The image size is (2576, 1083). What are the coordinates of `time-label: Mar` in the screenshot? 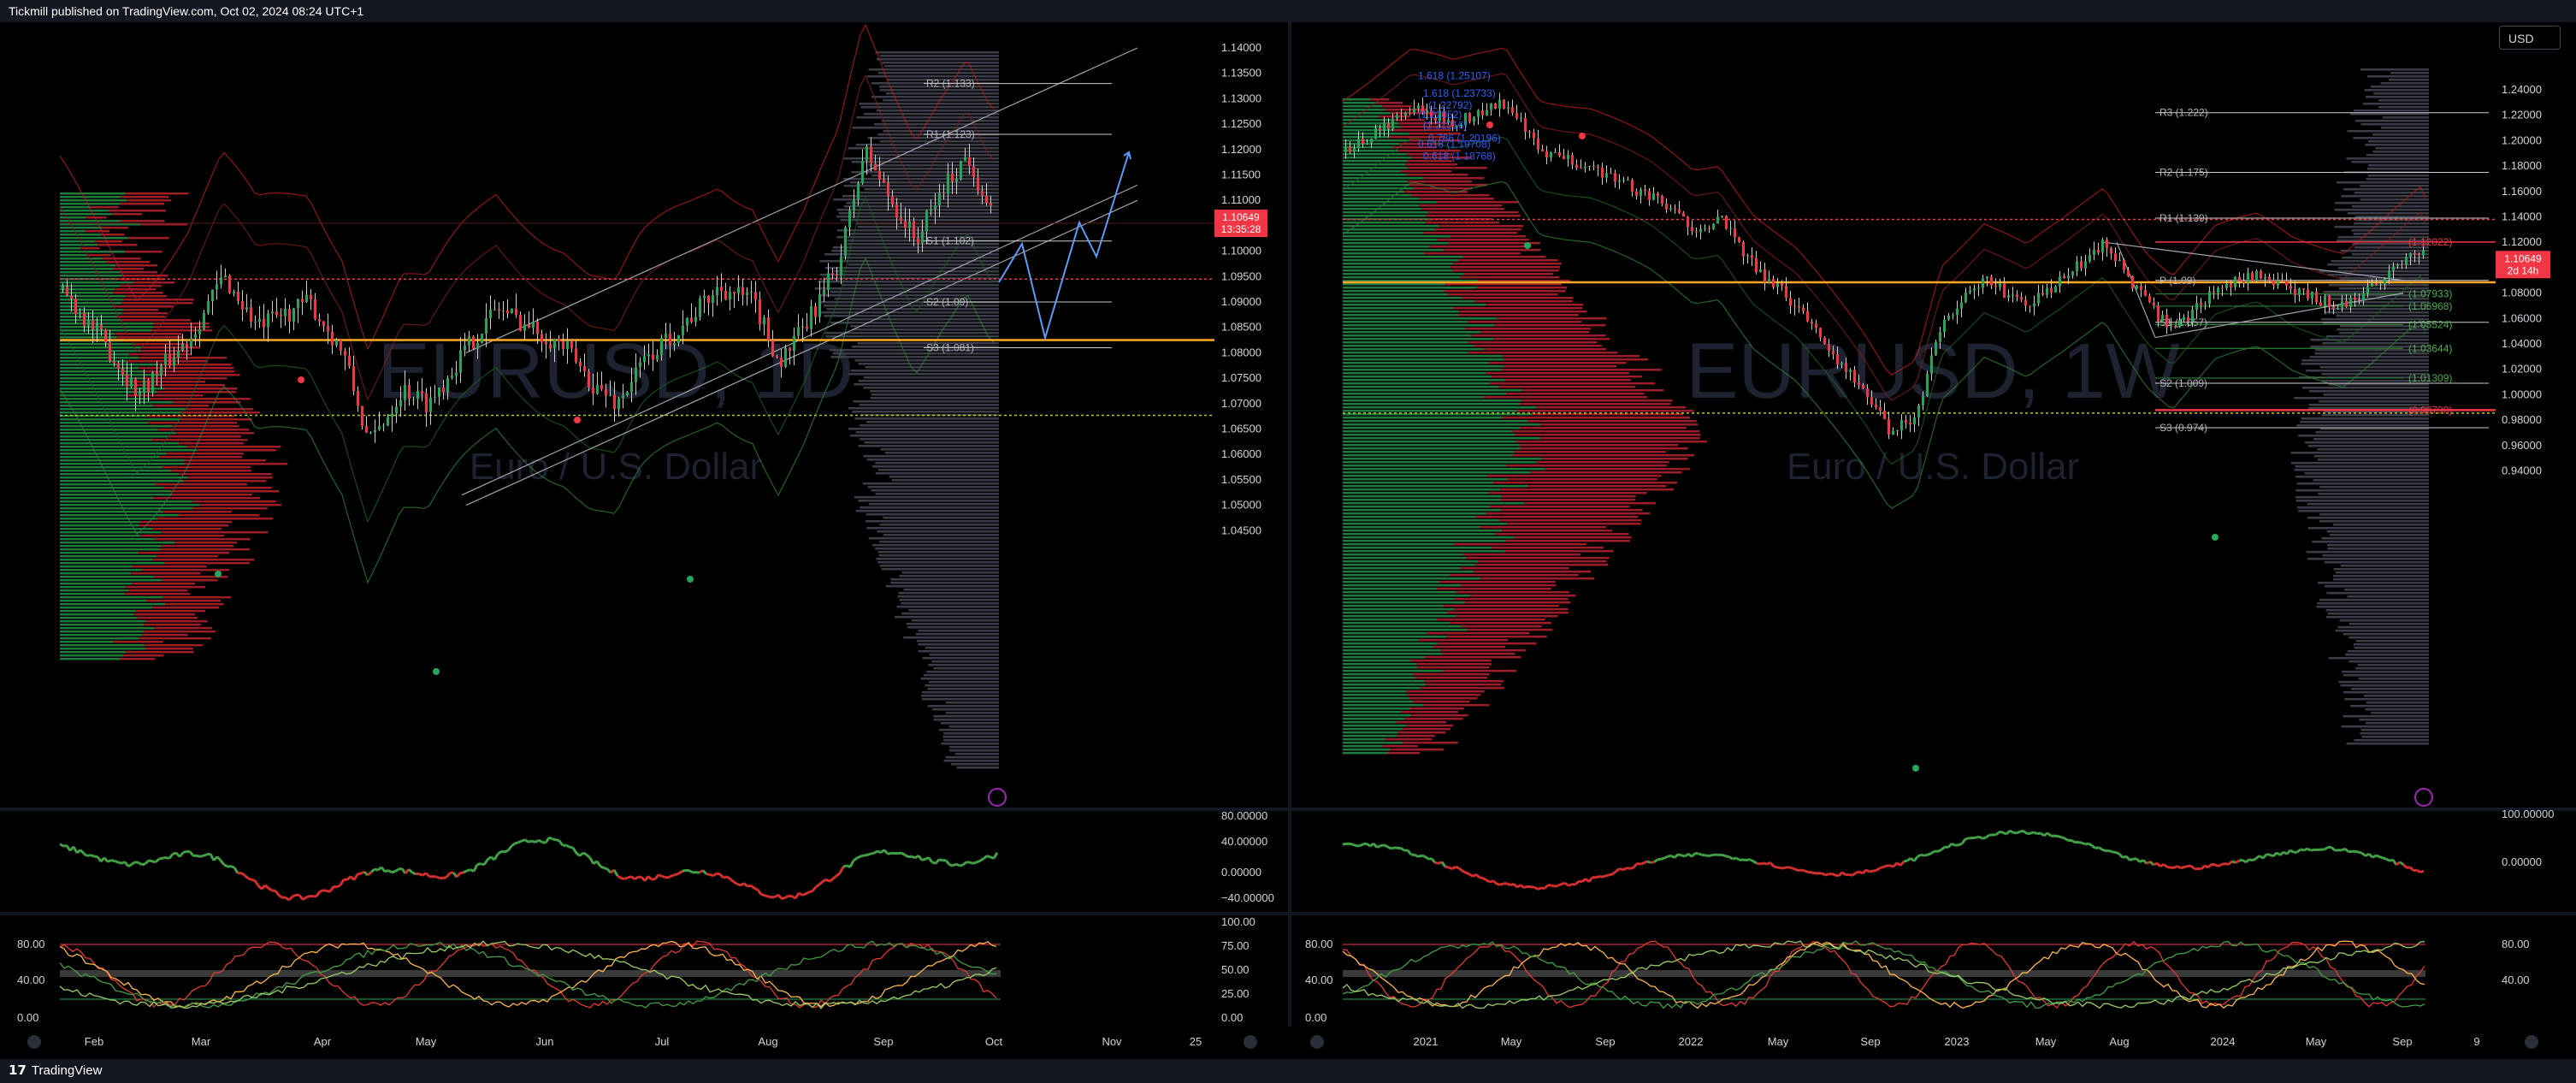 It's located at (201, 1041).